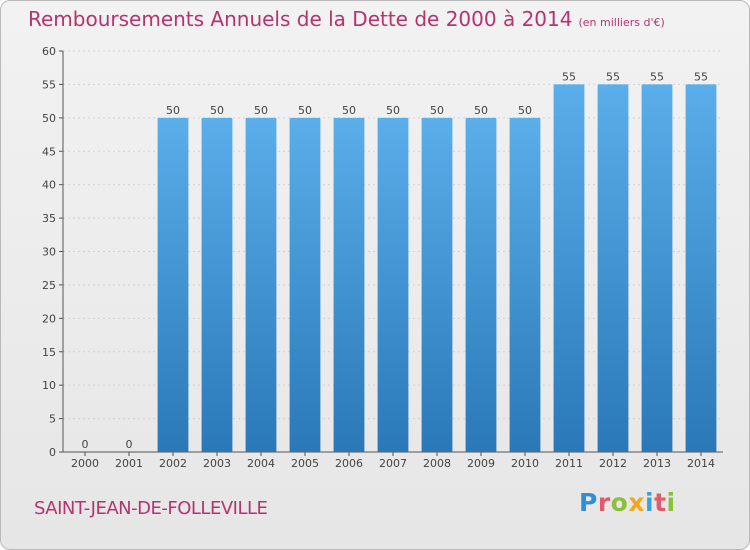 The image size is (750, 550). Describe the element at coordinates (636, 502) in the screenshot. I see `logo-letter-x: x` at that location.